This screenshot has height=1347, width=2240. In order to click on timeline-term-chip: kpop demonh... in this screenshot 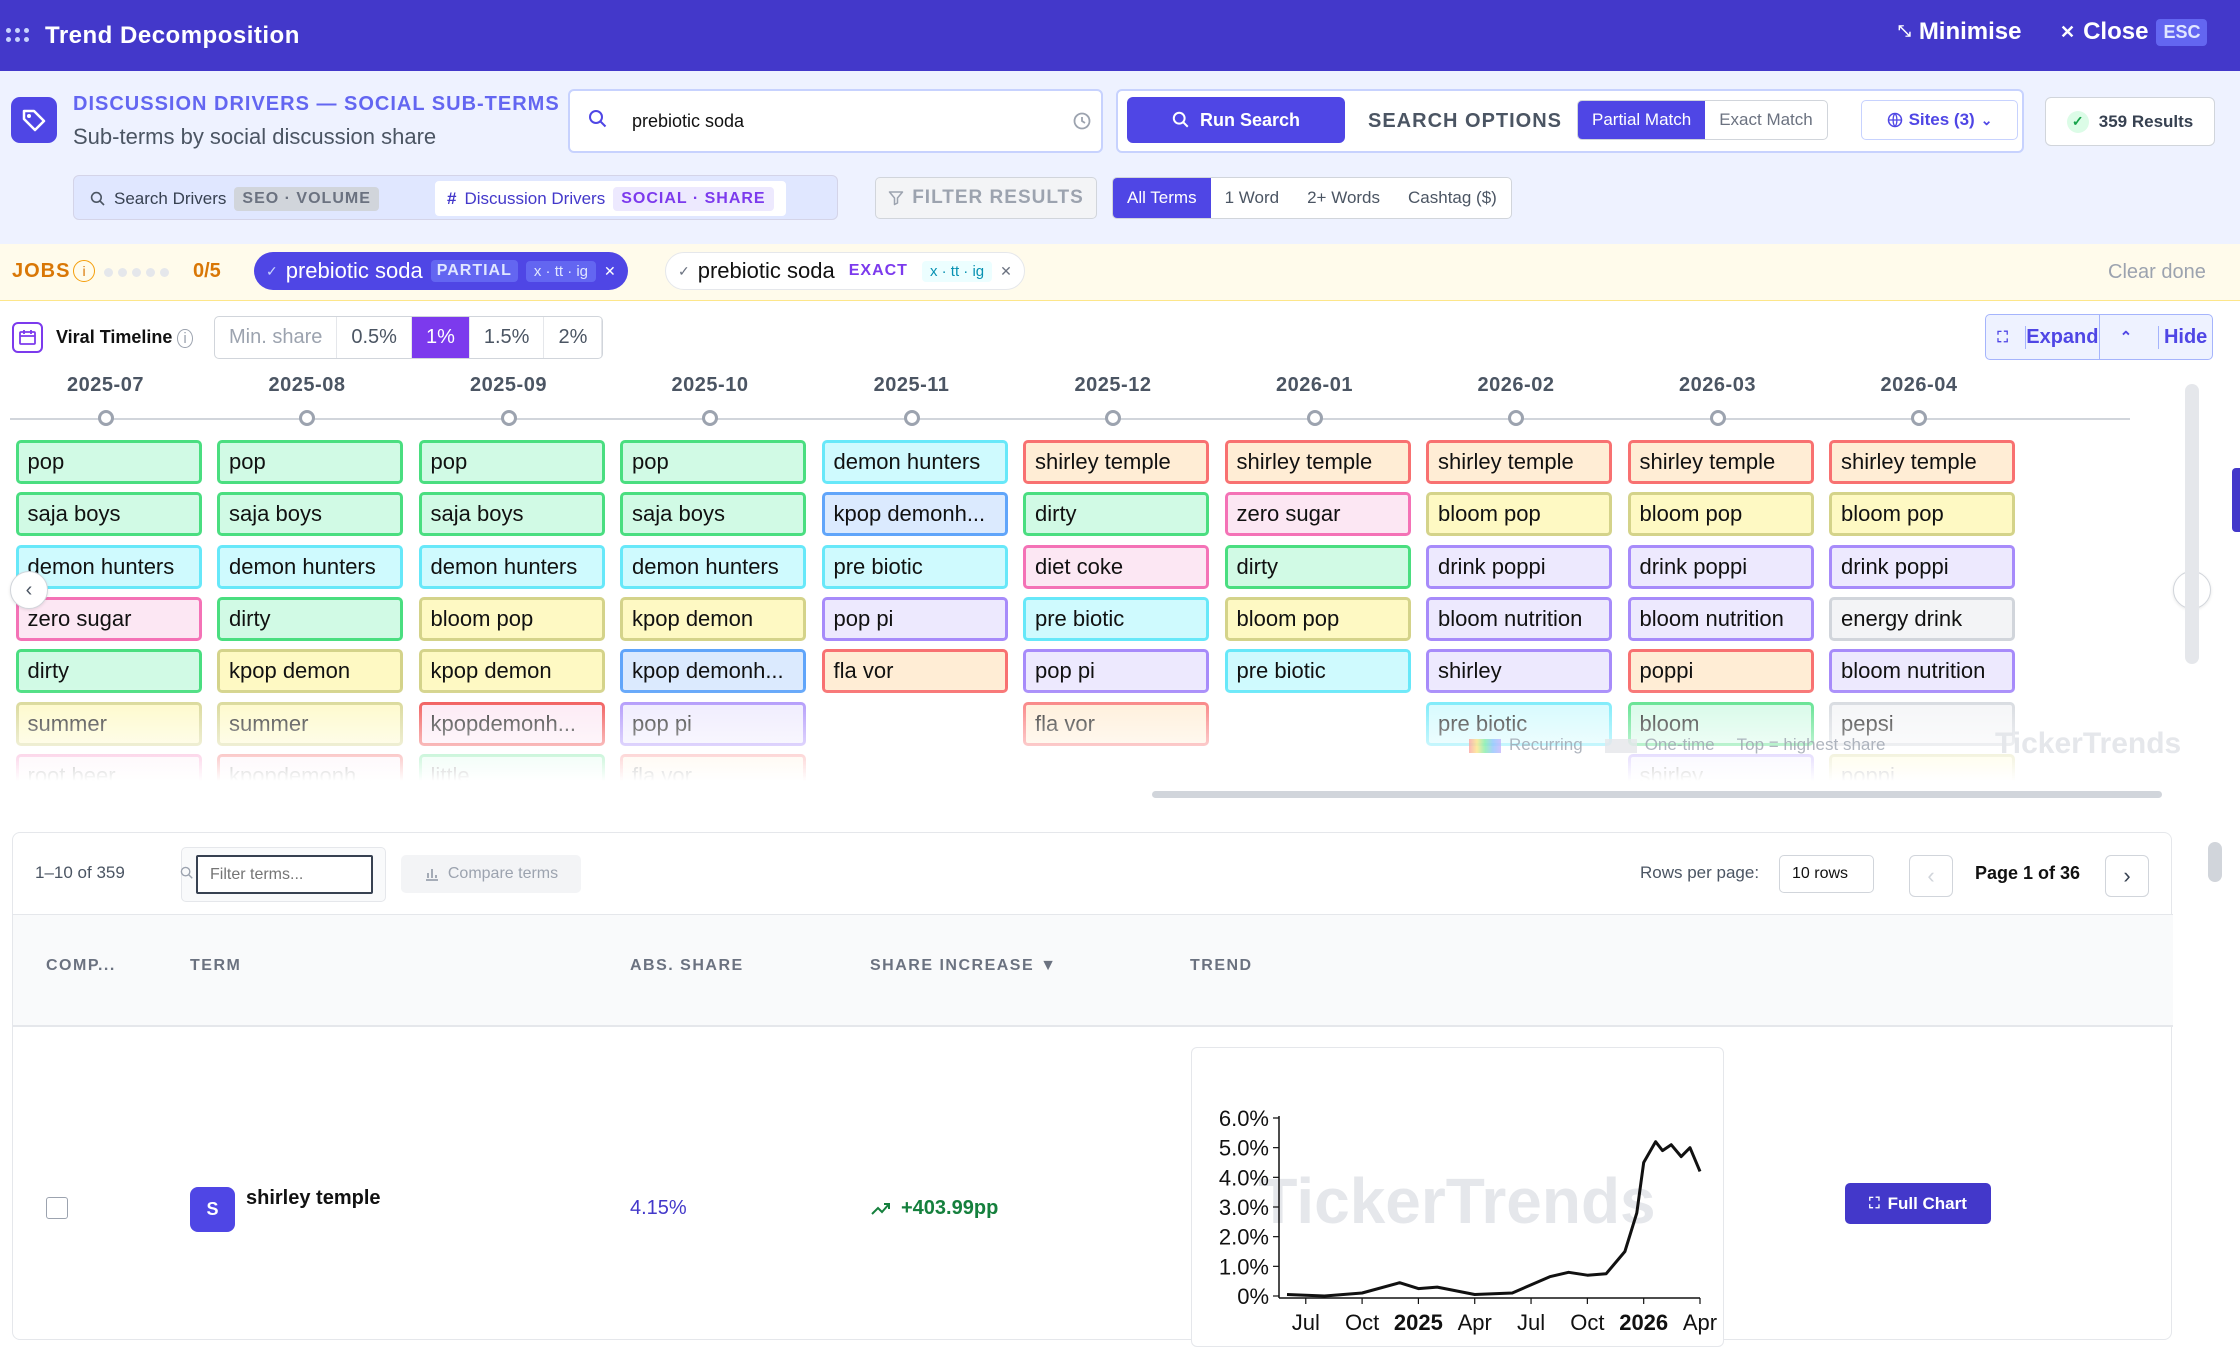, I will do `click(914, 514)`.